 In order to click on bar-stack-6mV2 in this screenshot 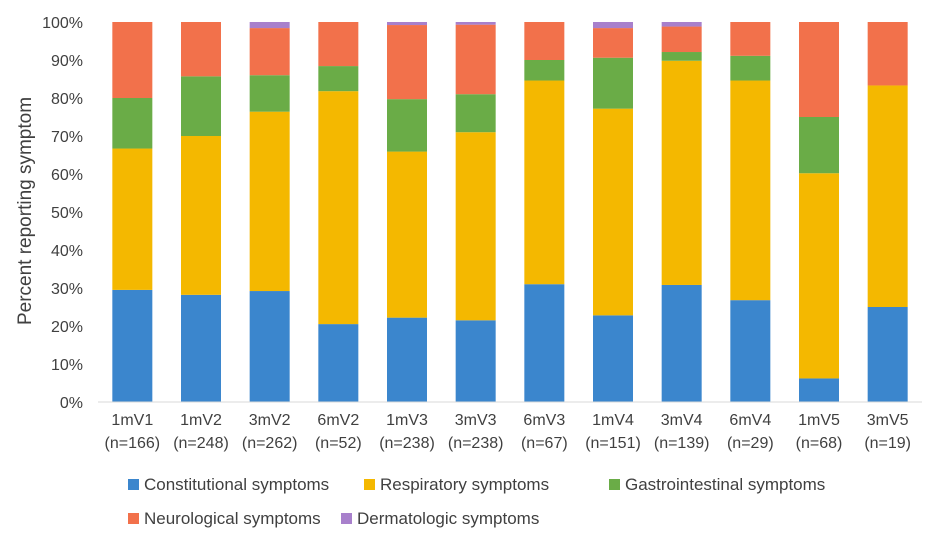, I will do `click(338, 212)`.